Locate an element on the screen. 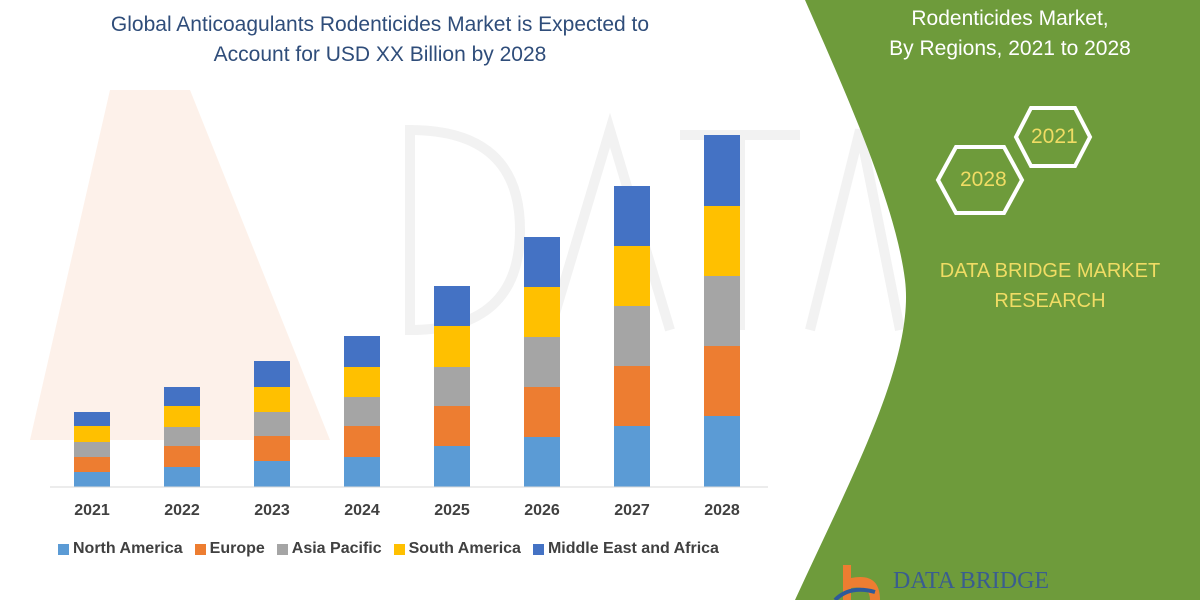  bar-segment-2022-europe is located at coordinates (182, 456).